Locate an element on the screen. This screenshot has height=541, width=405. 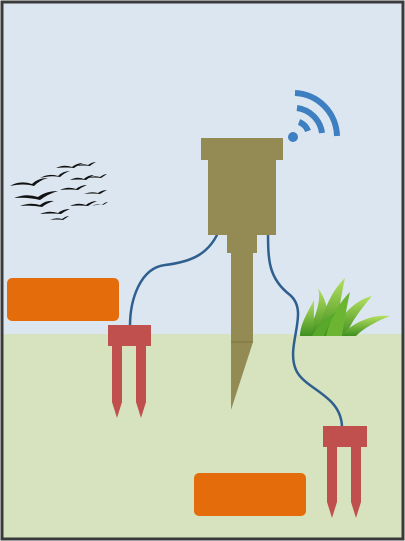
right-probe-cable is located at coordinates (305, 328).